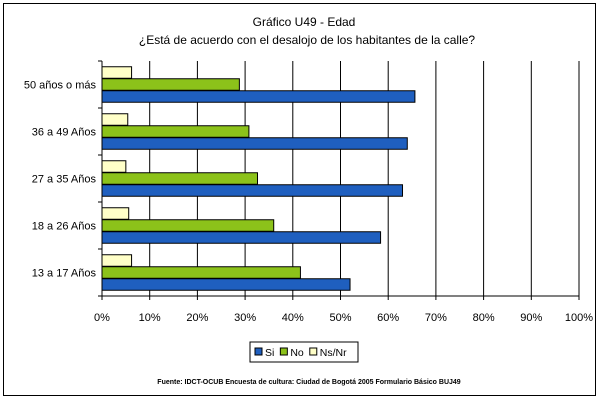  What do you see at coordinates (60, 86) in the screenshot?
I see `category-label: 50 años o más` at bounding box center [60, 86].